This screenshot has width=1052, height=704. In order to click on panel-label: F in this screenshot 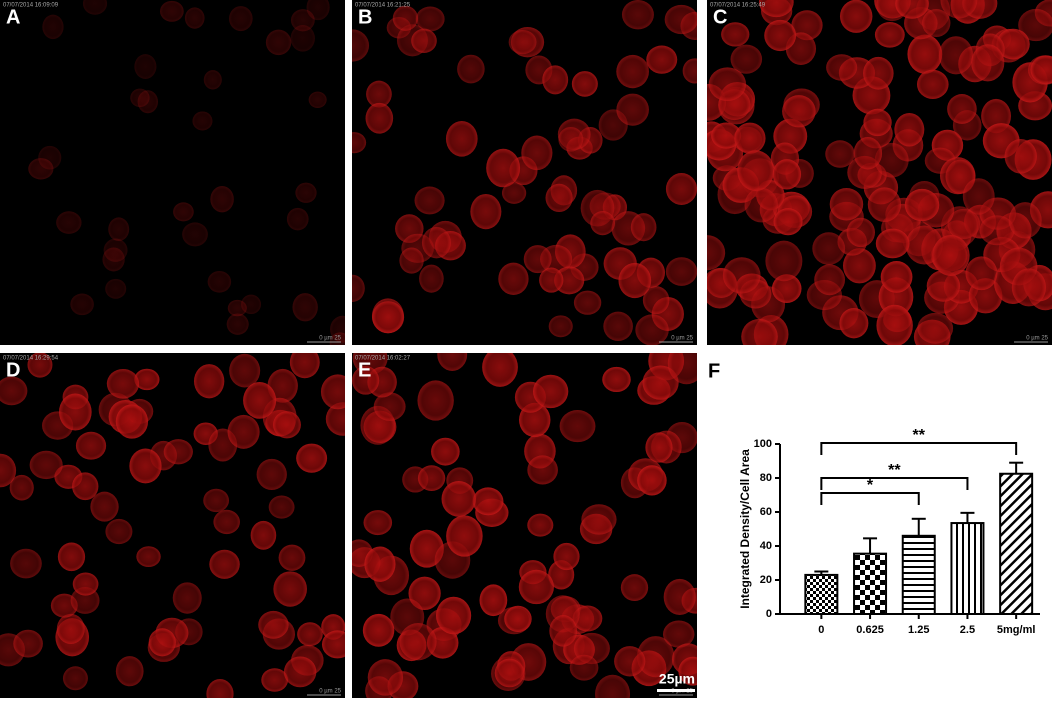, I will do `click(714, 371)`.